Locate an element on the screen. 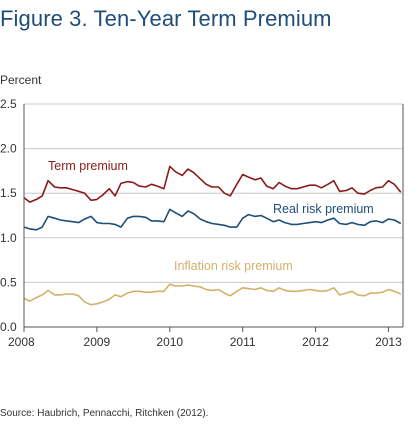  x-tick-label: 2013 is located at coordinates (388, 342).